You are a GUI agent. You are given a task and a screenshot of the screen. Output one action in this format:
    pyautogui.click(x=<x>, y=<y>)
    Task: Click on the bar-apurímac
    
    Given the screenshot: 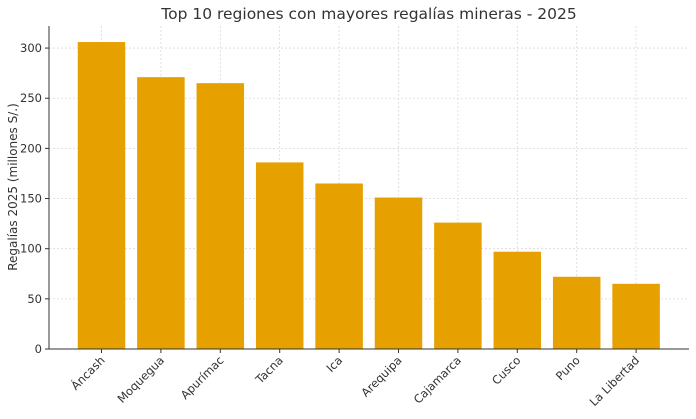 What is the action you would take?
    pyautogui.click(x=220, y=216)
    